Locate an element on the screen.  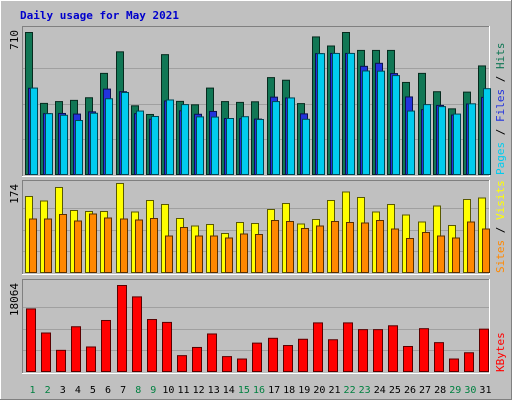
middle-legend: Sites / Visits is located at coordinates (500, 226).